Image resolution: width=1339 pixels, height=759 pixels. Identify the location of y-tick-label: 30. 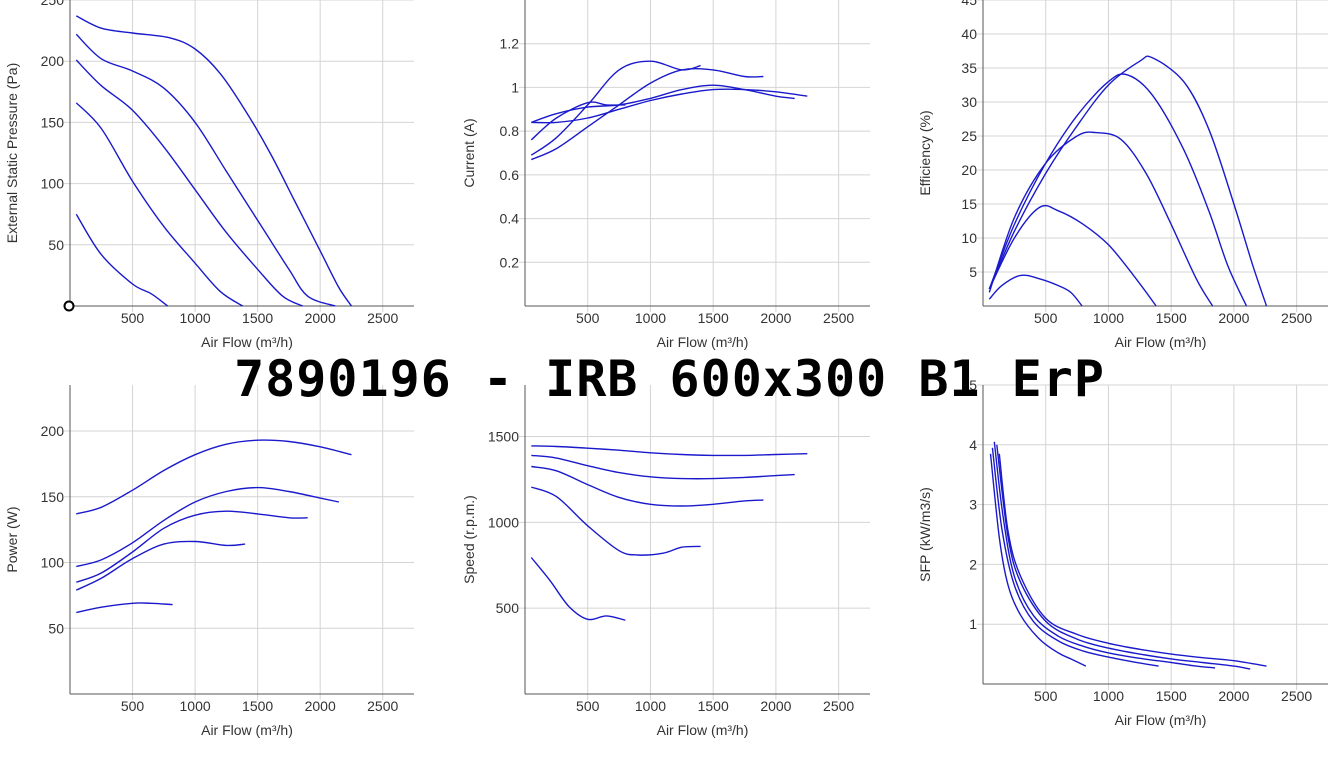
(969, 102).